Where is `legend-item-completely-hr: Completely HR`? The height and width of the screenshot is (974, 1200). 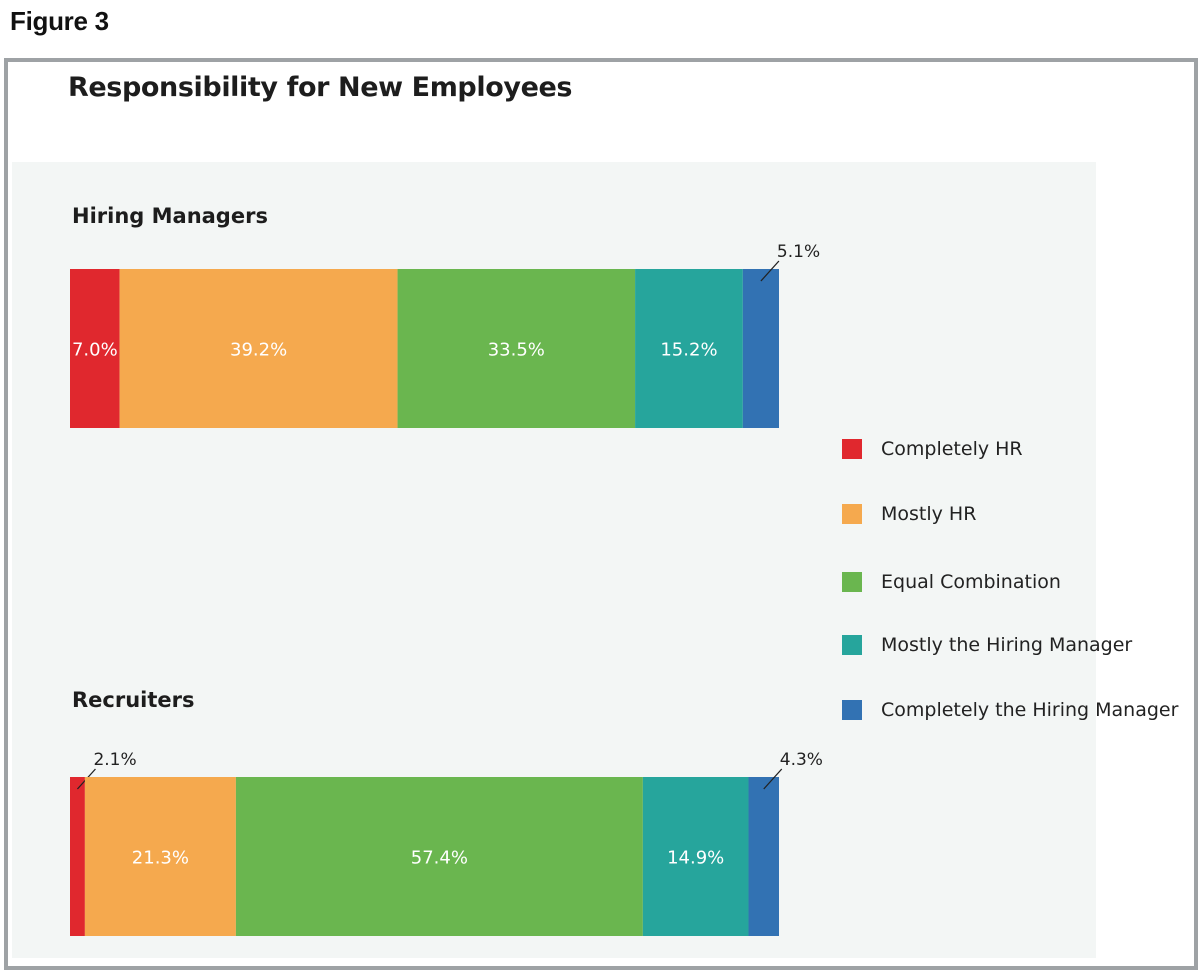 legend-item-completely-hr: Completely HR is located at coordinates (932, 449).